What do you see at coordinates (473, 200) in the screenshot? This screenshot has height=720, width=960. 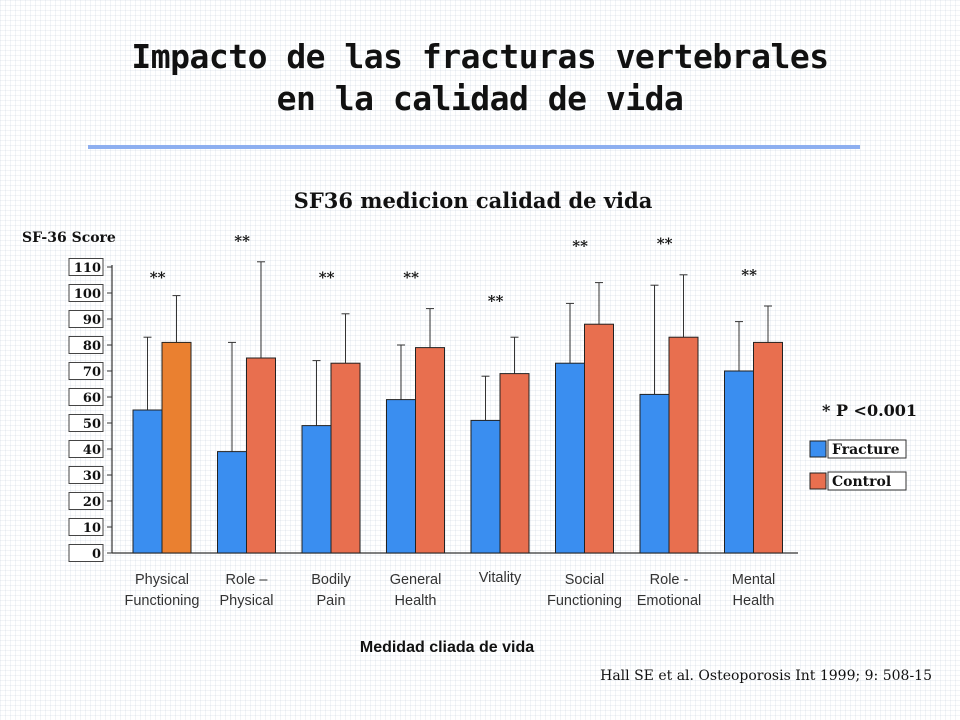 I see `chart-title: SF36 medicion calidad de vida` at bounding box center [473, 200].